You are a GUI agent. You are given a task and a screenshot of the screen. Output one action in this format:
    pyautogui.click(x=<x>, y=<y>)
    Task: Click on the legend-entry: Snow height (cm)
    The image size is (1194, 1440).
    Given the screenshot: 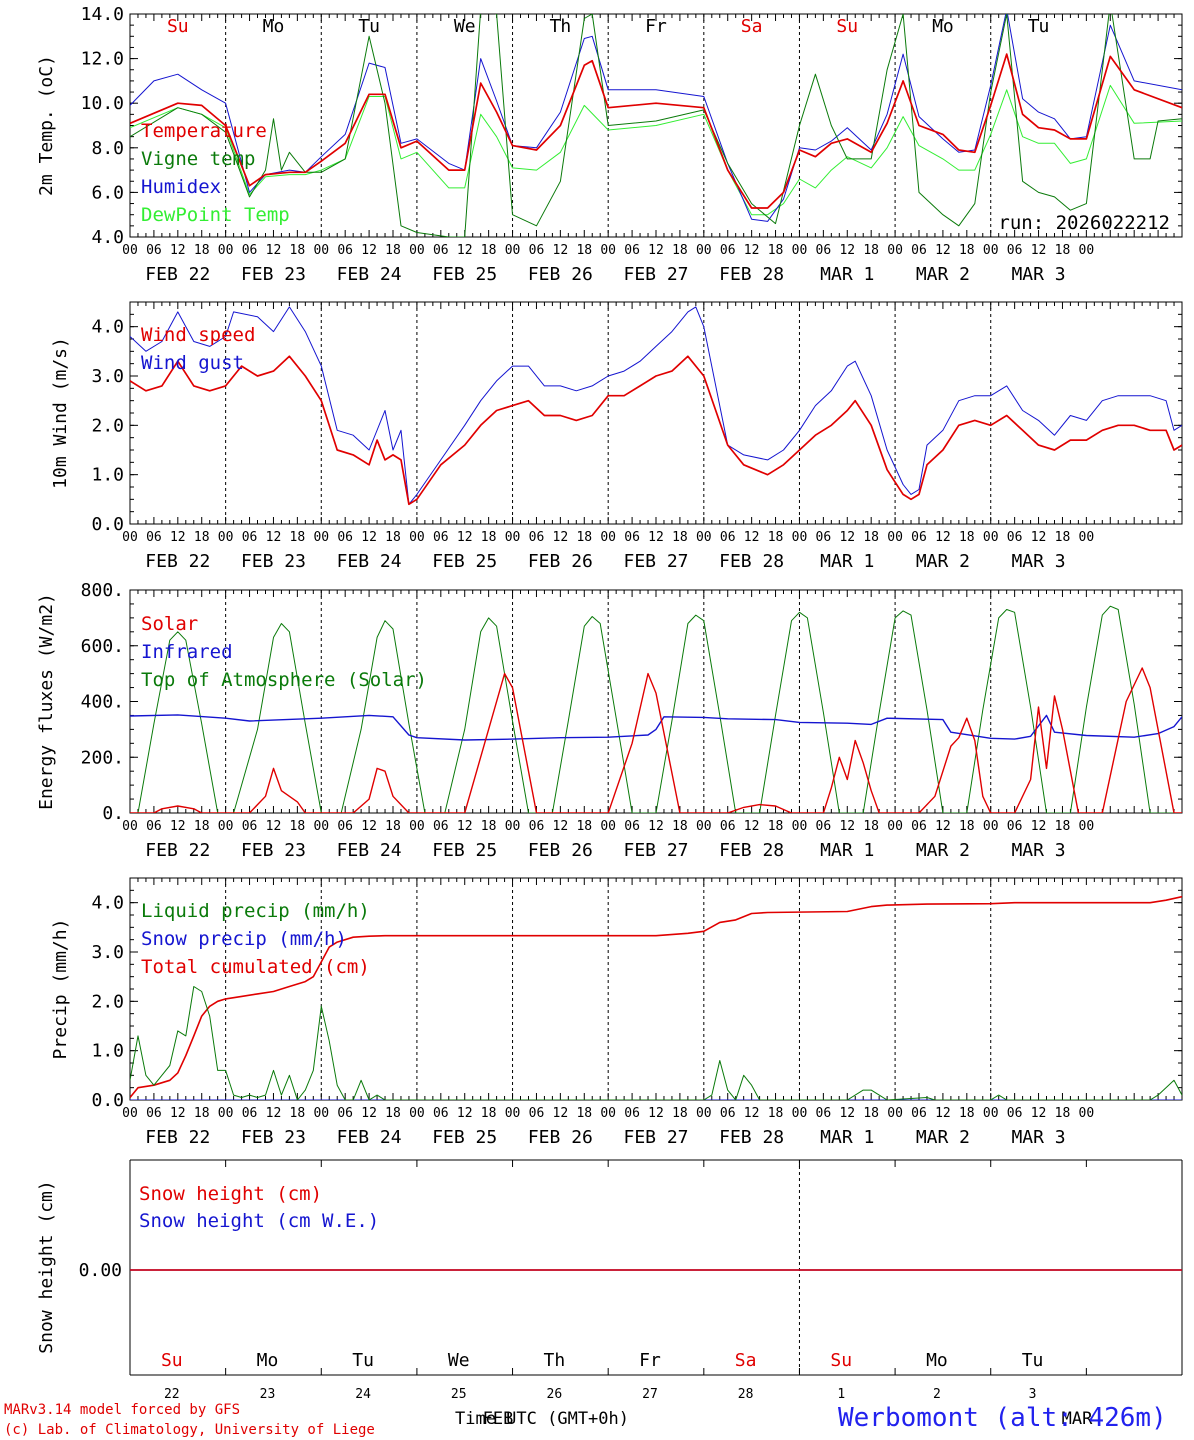 What is the action you would take?
    pyautogui.click(x=230, y=1194)
    